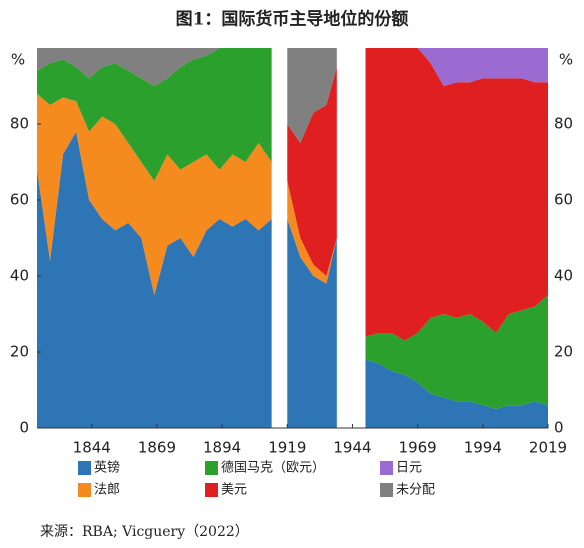 The height and width of the screenshot is (548, 584). What do you see at coordinates (157, 448) in the screenshot?
I see `x-tick-label: 1869` at bounding box center [157, 448].